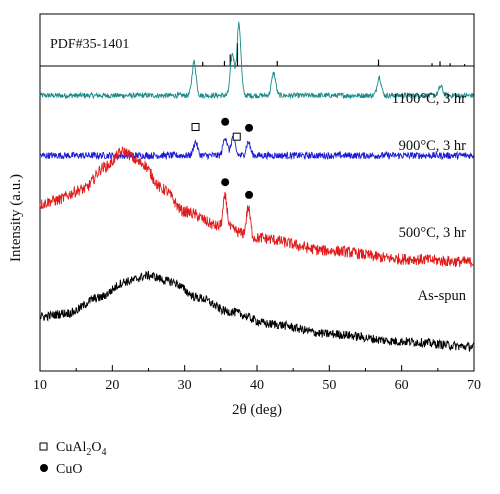 The height and width of the screenshot is (494, 500). Describe the element at coordinates (334, 54) in the screenshot. I see `reference-peaks` at that location.